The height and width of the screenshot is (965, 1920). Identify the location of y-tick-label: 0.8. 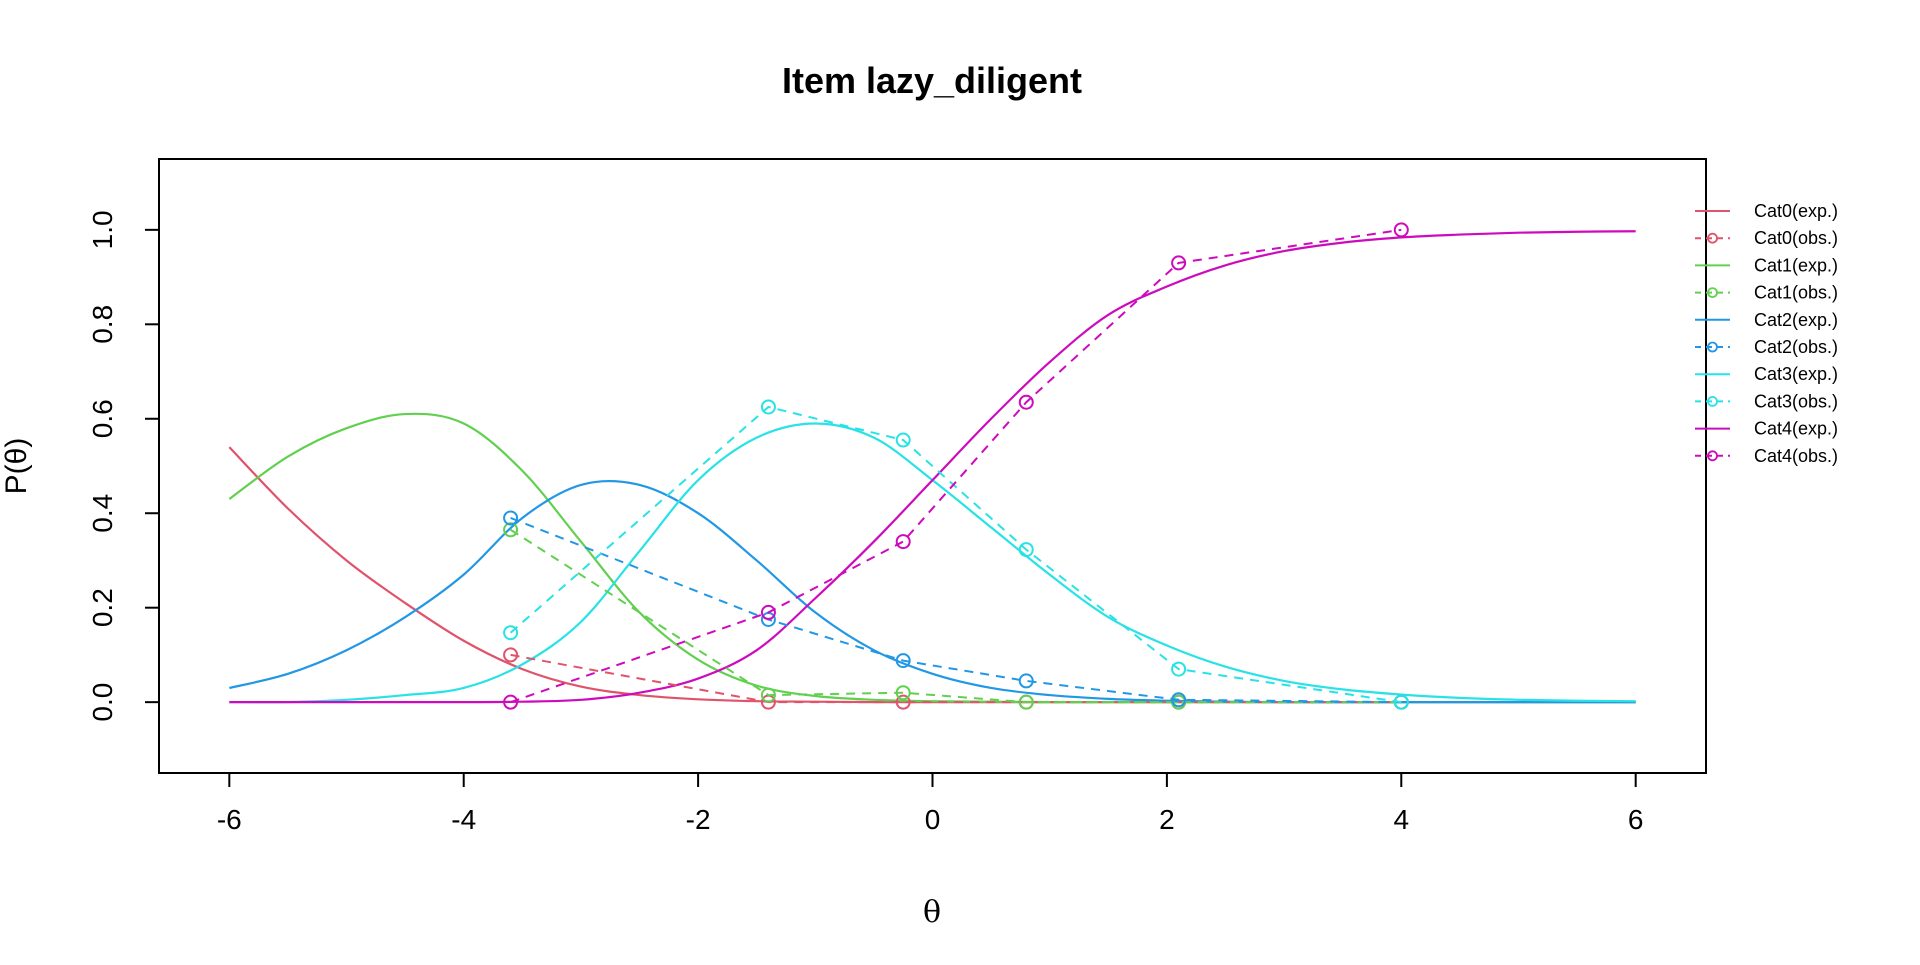
(102, 324).